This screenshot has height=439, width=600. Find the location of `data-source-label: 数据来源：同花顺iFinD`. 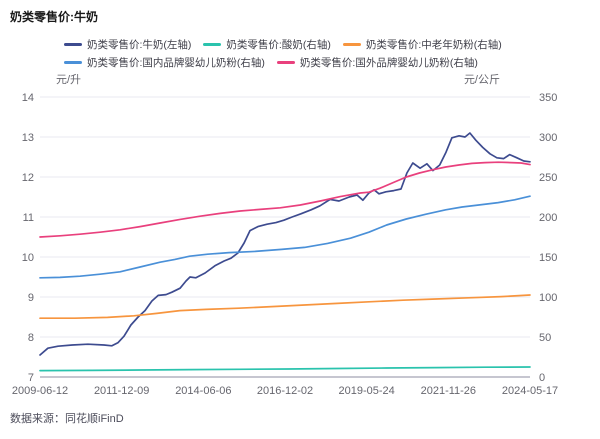

data-source-label: 数据来源：同花顺iFinD is located at coordinates (67, 419).